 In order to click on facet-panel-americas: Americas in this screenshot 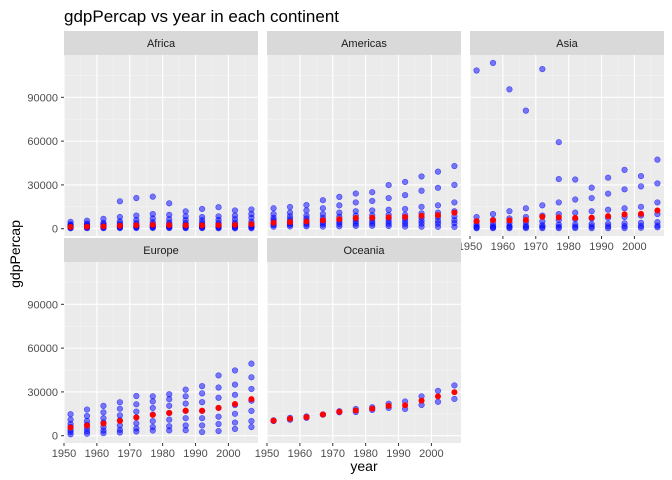, I will do `click(363, 133)`.